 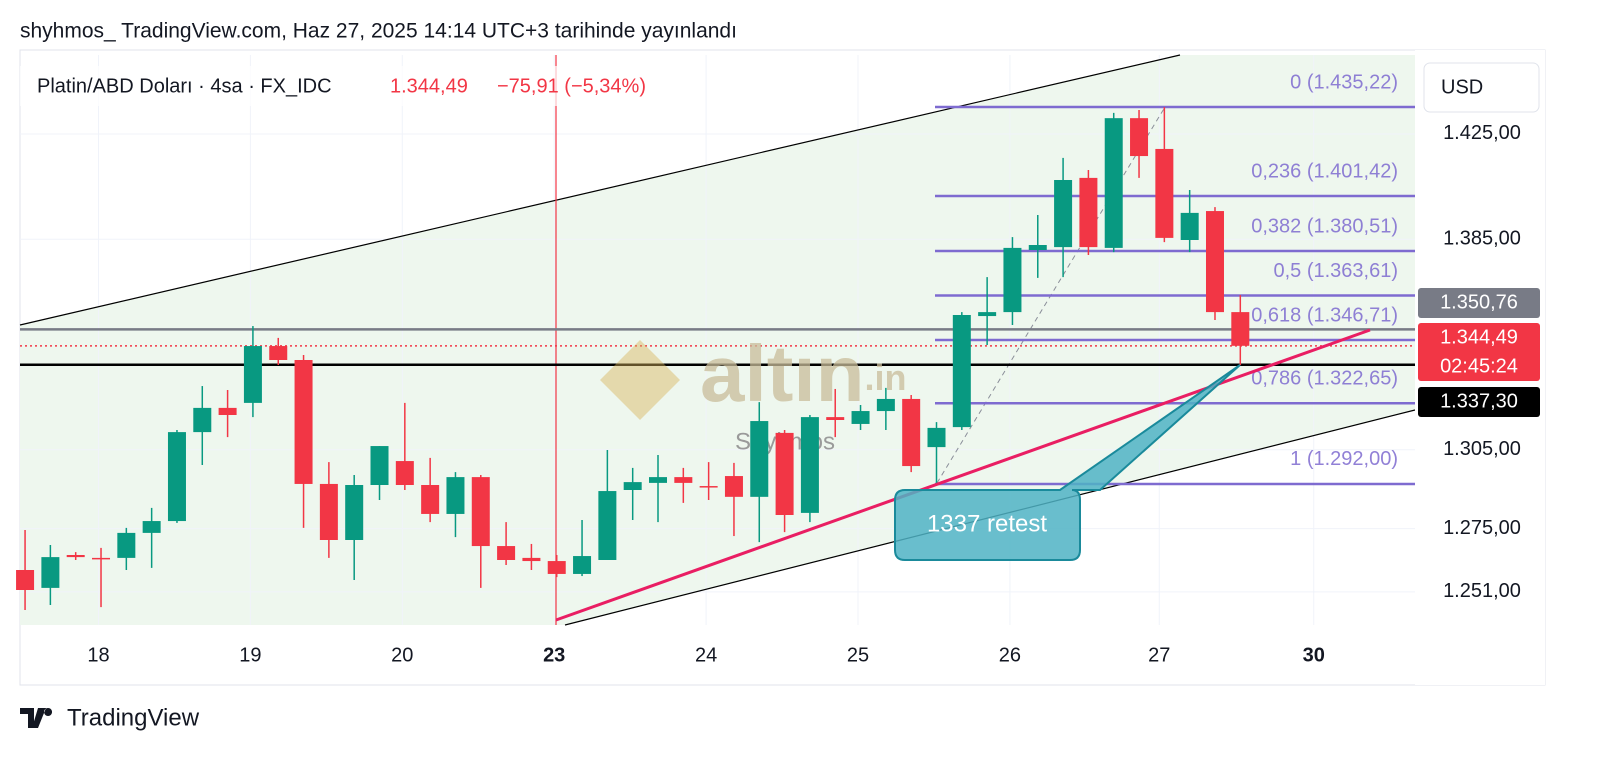 What do you see at coordinates (1159, 655) in the screenshot?
I see `x-tick-label: 27` at bounding box center [1159, 655].